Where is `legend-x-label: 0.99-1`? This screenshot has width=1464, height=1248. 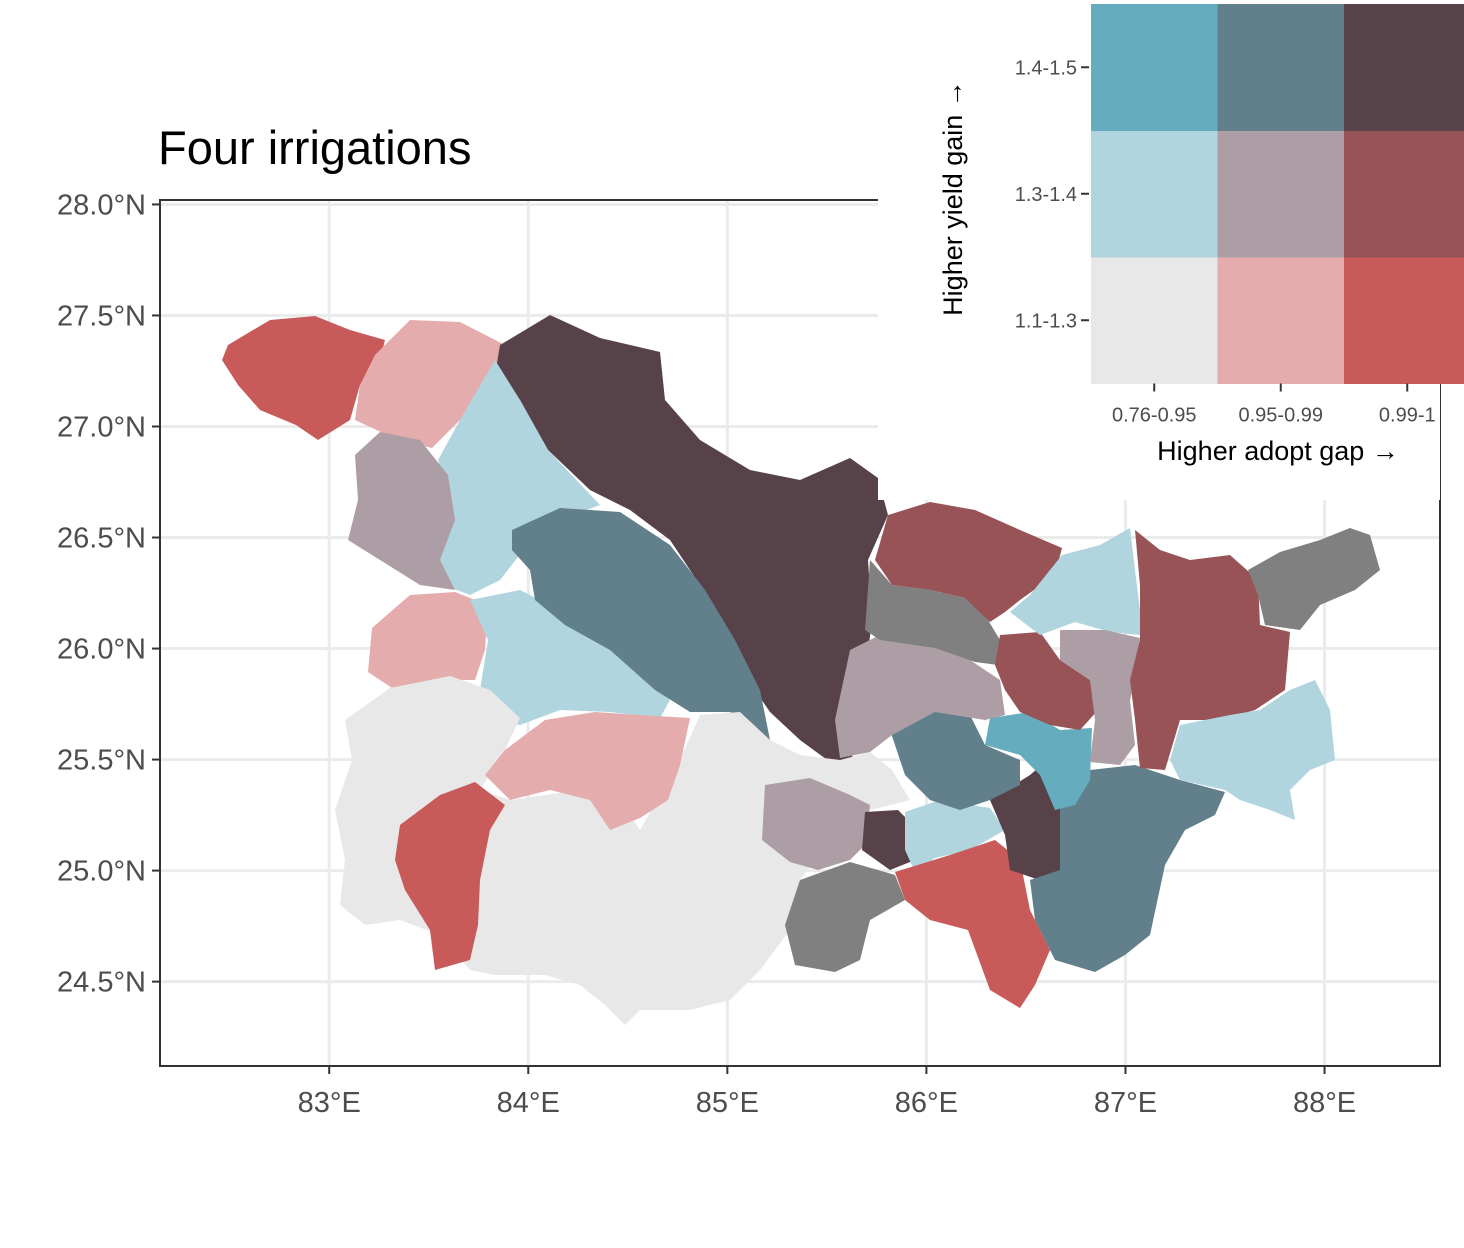 legend-x-label: 0.99-1 is located at coordinates (1407, 416).